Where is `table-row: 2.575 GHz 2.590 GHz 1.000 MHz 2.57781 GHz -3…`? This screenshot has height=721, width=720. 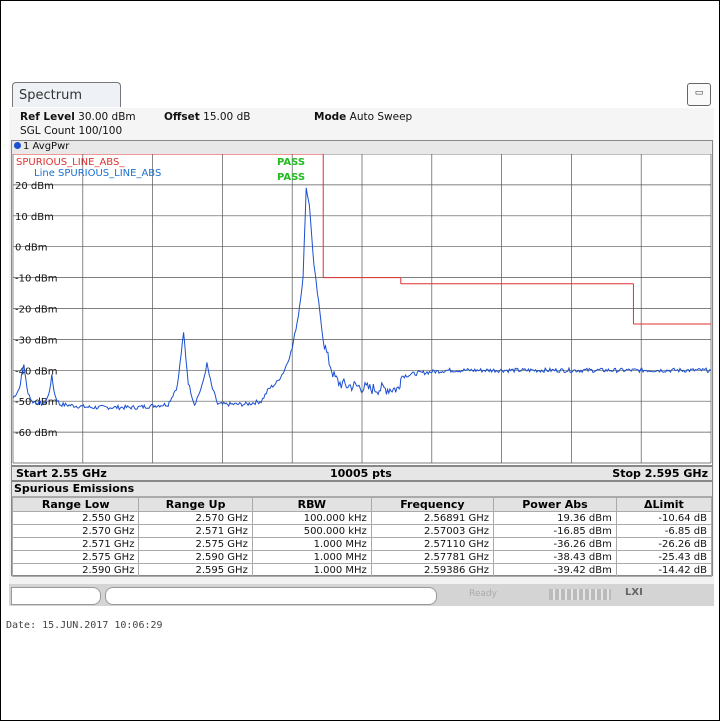
table-row: 2.575 GHz 2.590 GHz 1.000 MHz 2.57781 GHz -3… is located at coordinates (362, 557).